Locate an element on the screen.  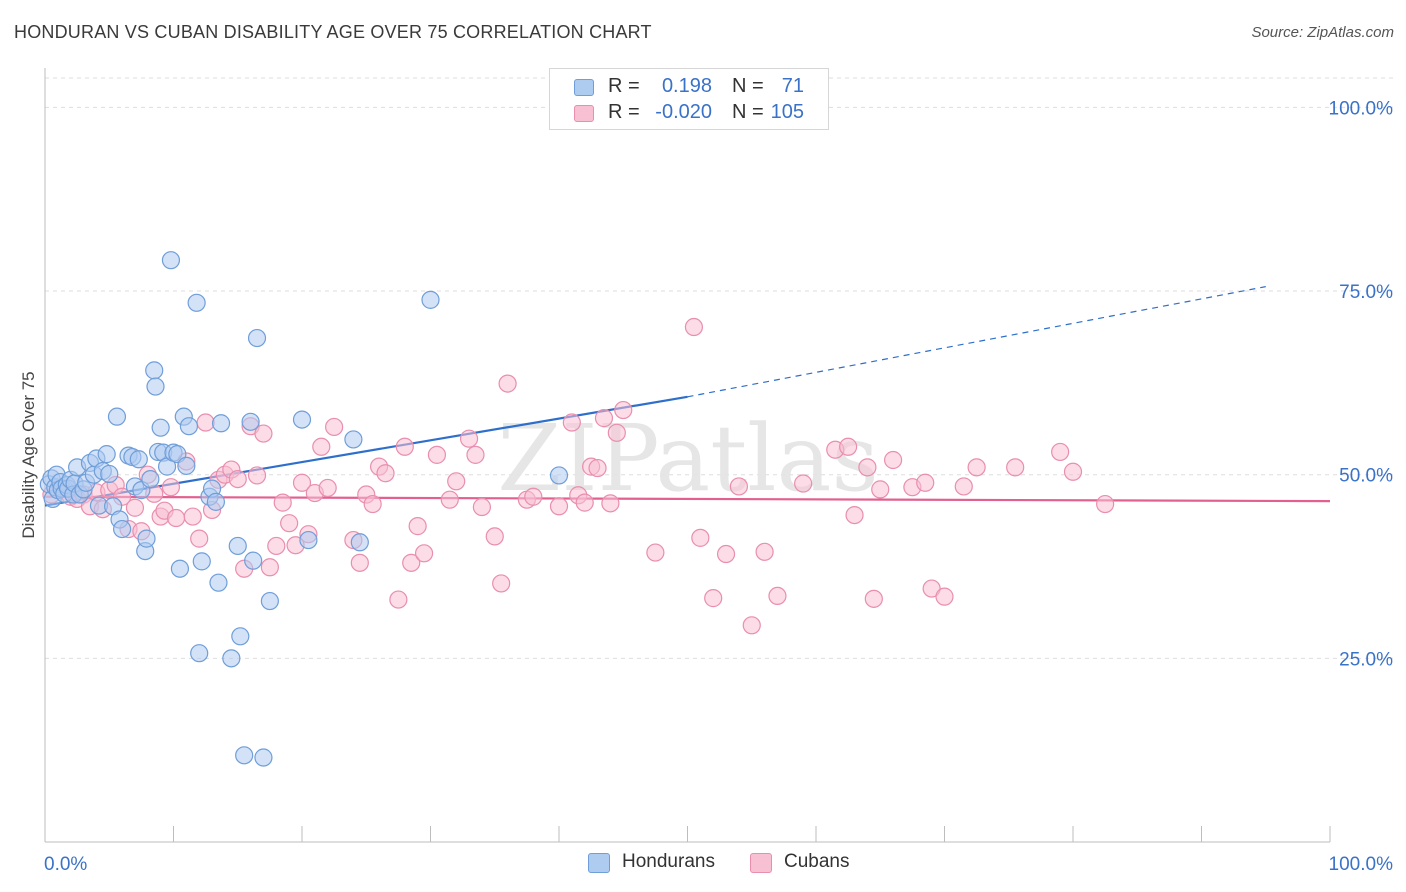
x-tick-label: 100.0% is located at coordinates (1361, 864).